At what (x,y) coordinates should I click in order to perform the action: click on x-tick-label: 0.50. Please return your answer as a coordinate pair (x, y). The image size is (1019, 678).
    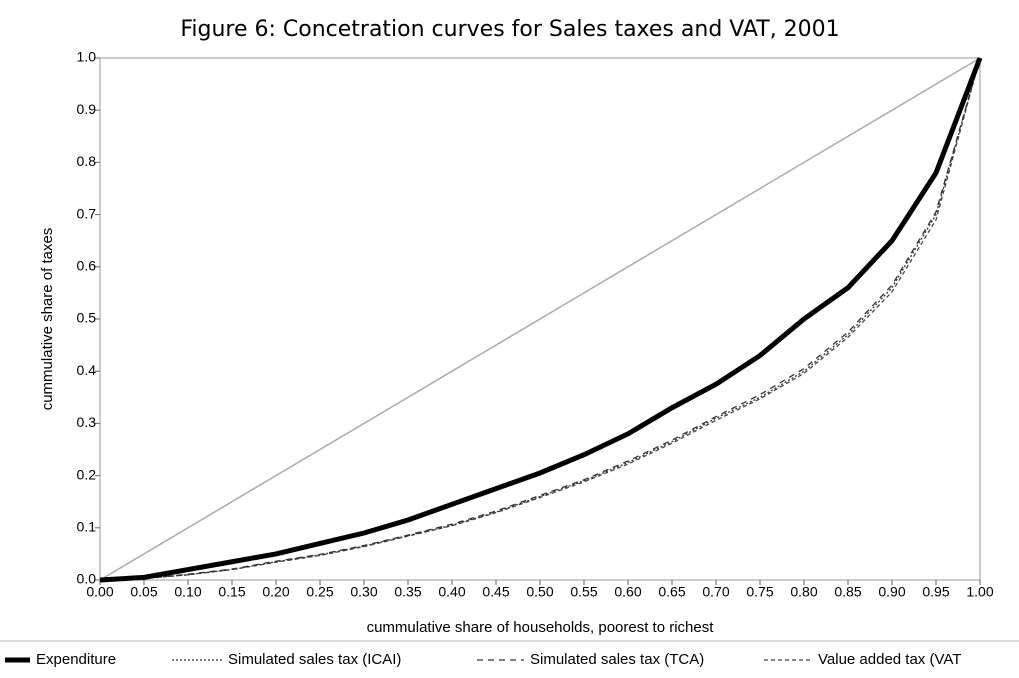
    Looking at the image, I should click on (539, 592).